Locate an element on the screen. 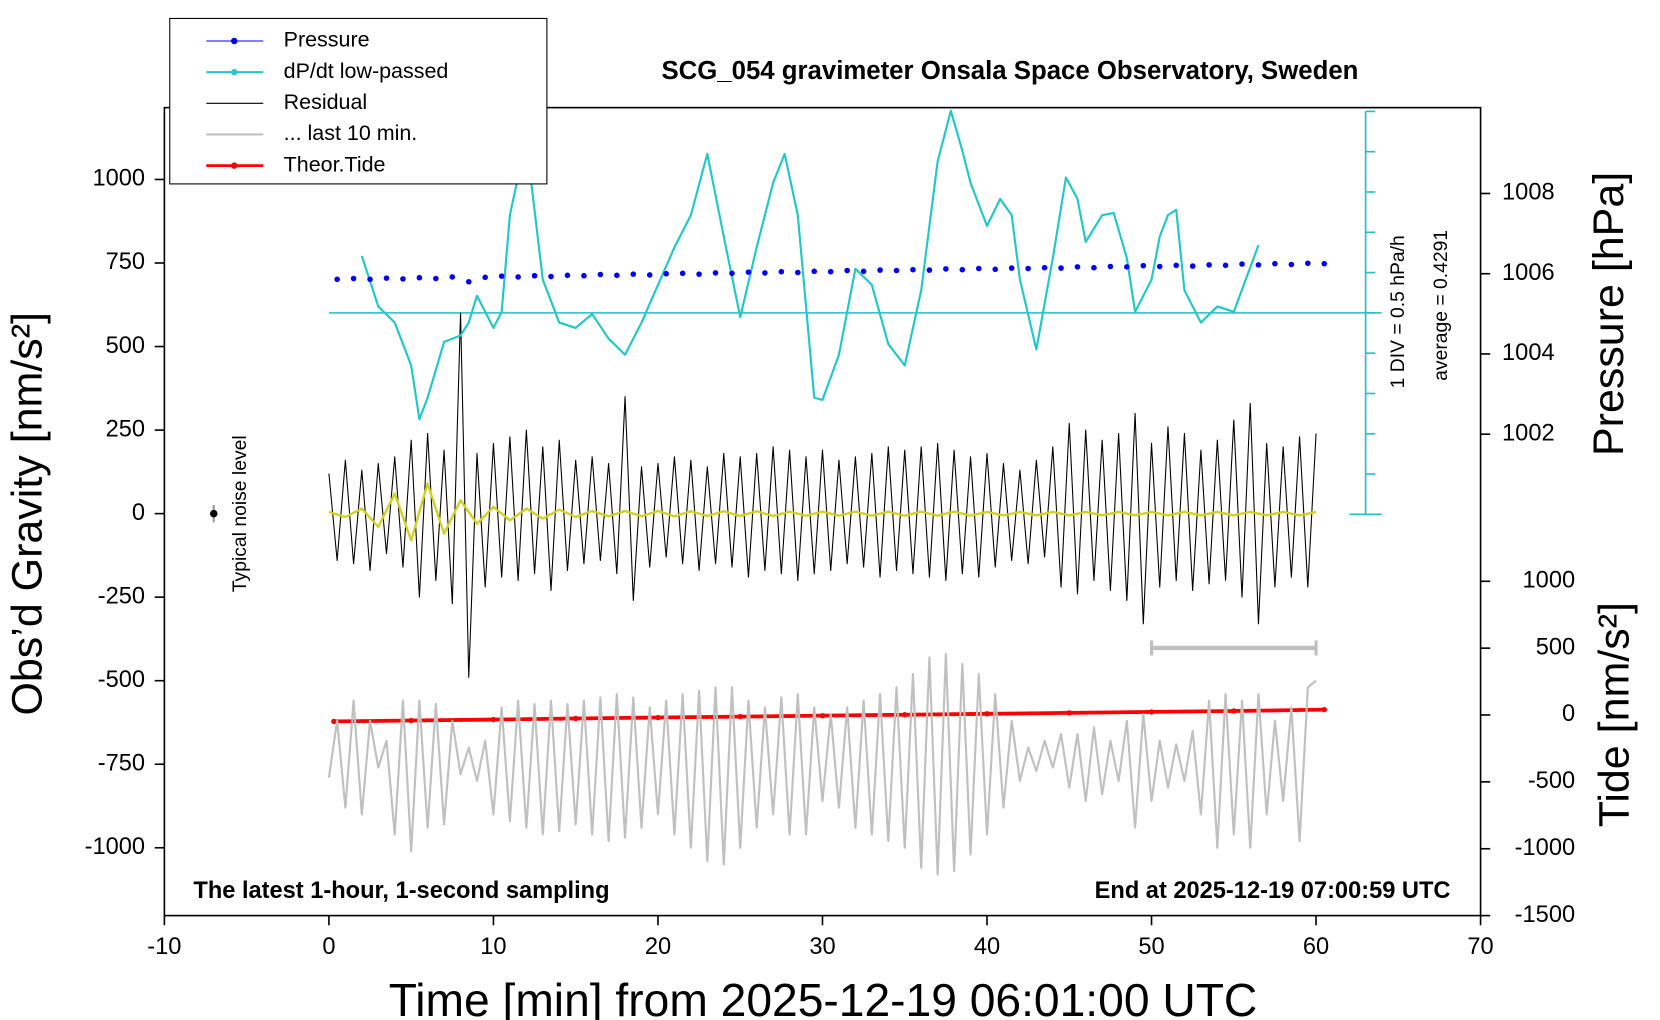  x-tick-label: 60 is located at coordinates (1316, 947).